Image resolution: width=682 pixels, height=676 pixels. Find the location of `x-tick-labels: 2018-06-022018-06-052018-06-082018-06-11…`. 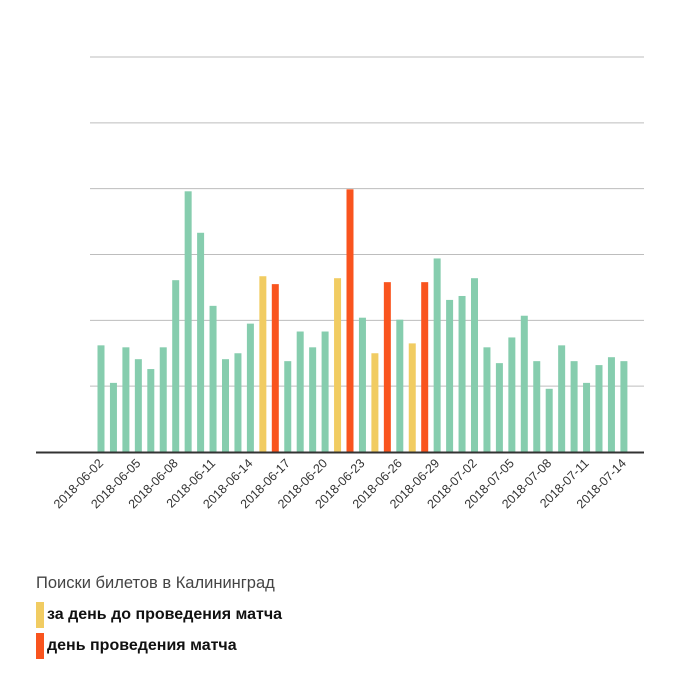

x-tick-labels: 2018-06-022018-06-052018-06-082018-06-11… is located at coordinates (340, 483).